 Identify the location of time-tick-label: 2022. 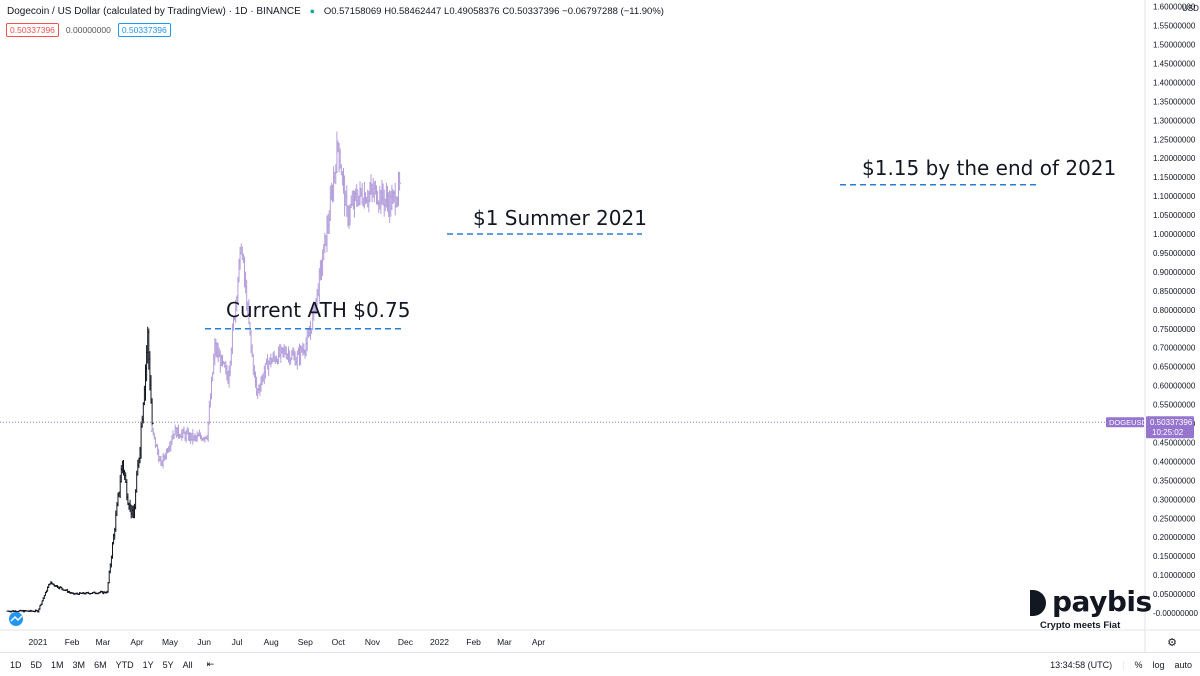
(439, 642).